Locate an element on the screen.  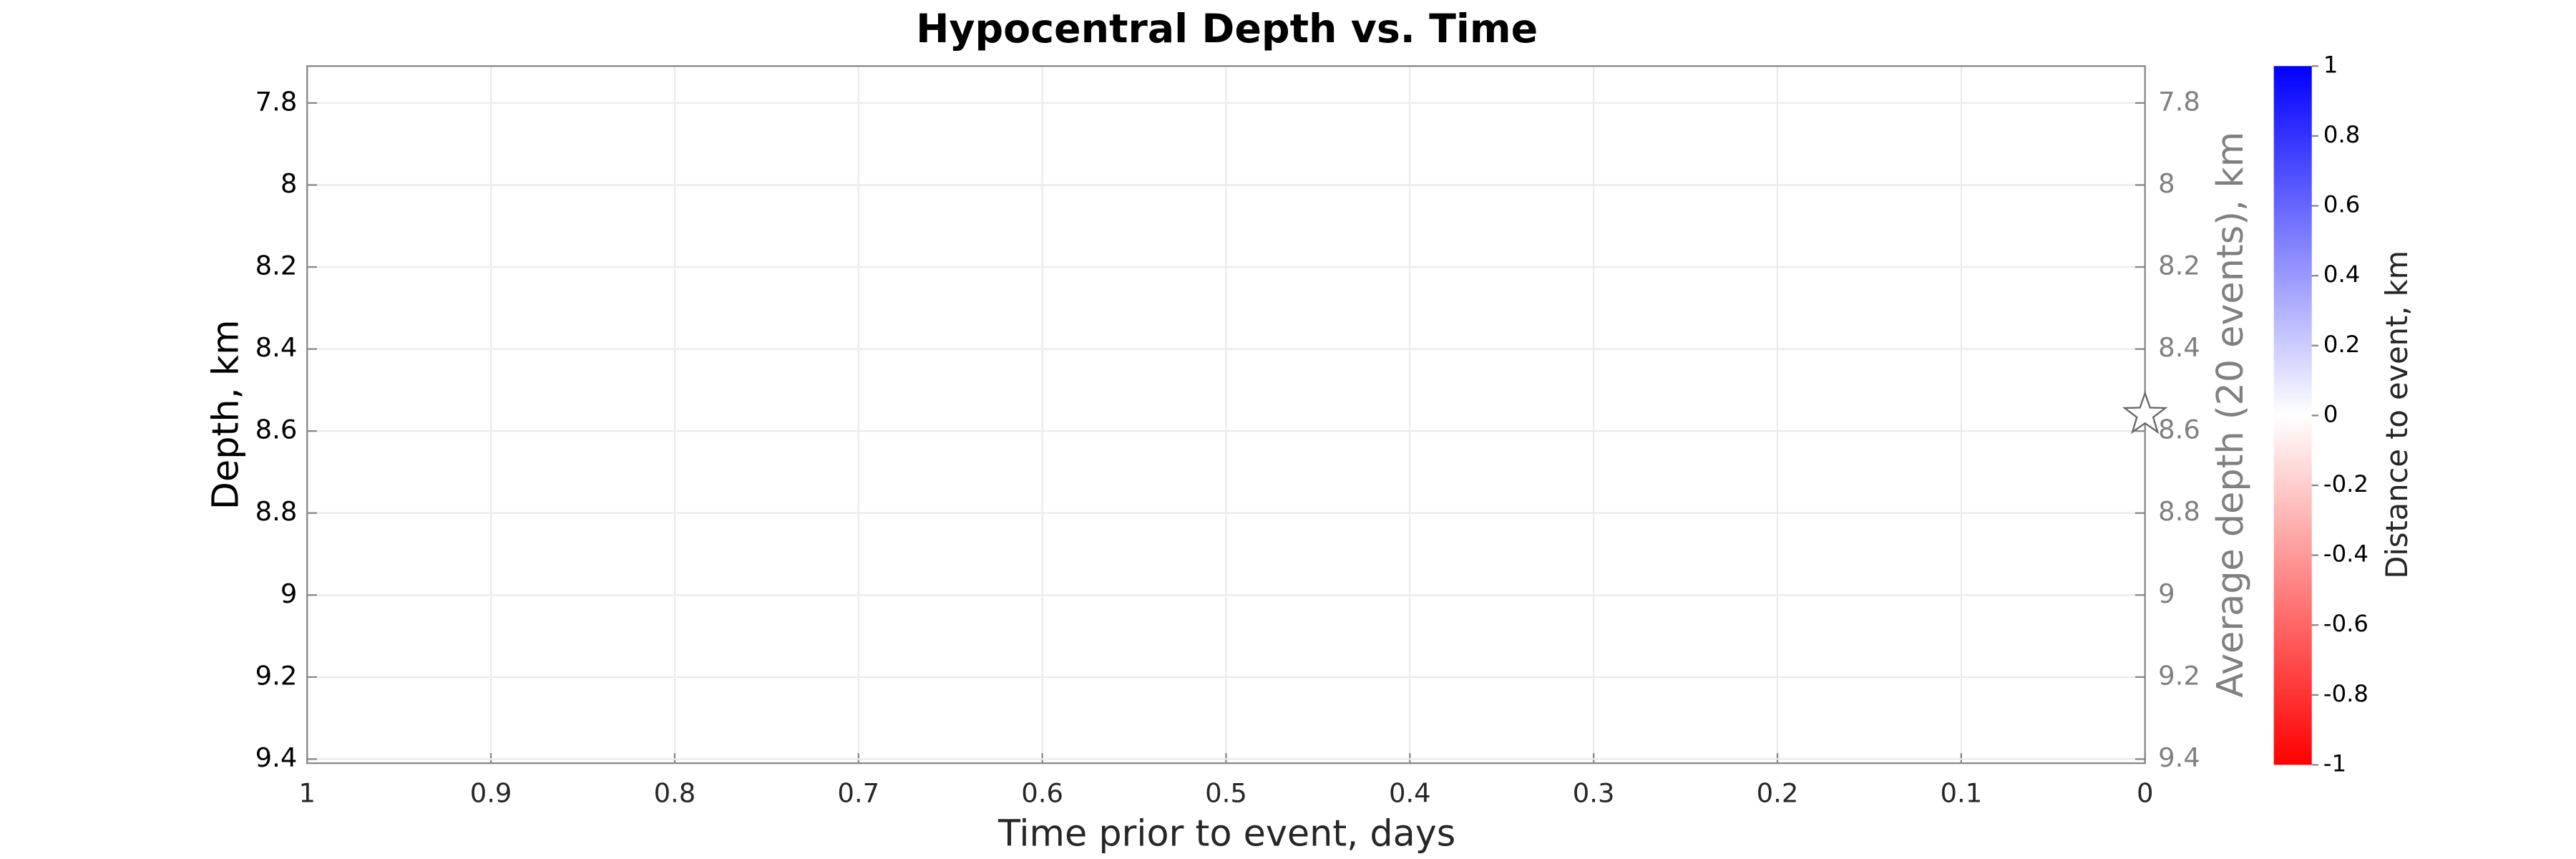
y2-tick-label: 8.6 is located at coordinates (2179, 429).